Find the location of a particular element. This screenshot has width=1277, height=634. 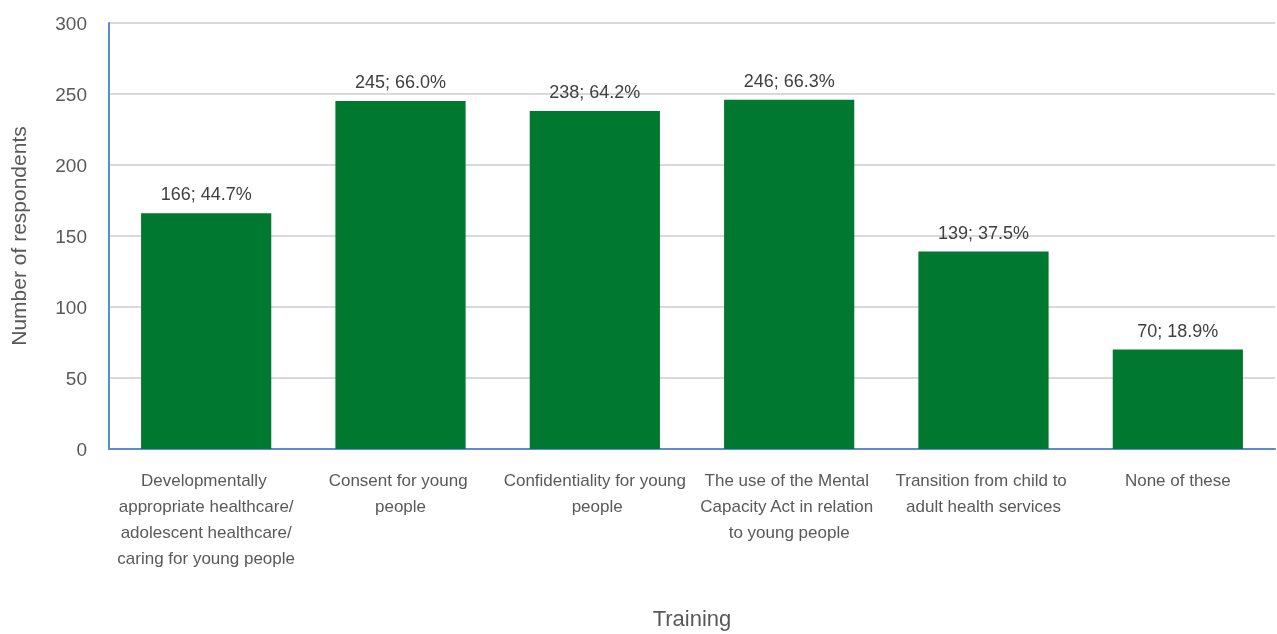

y-tick-label: 0 is located at coordinates (81, 449).